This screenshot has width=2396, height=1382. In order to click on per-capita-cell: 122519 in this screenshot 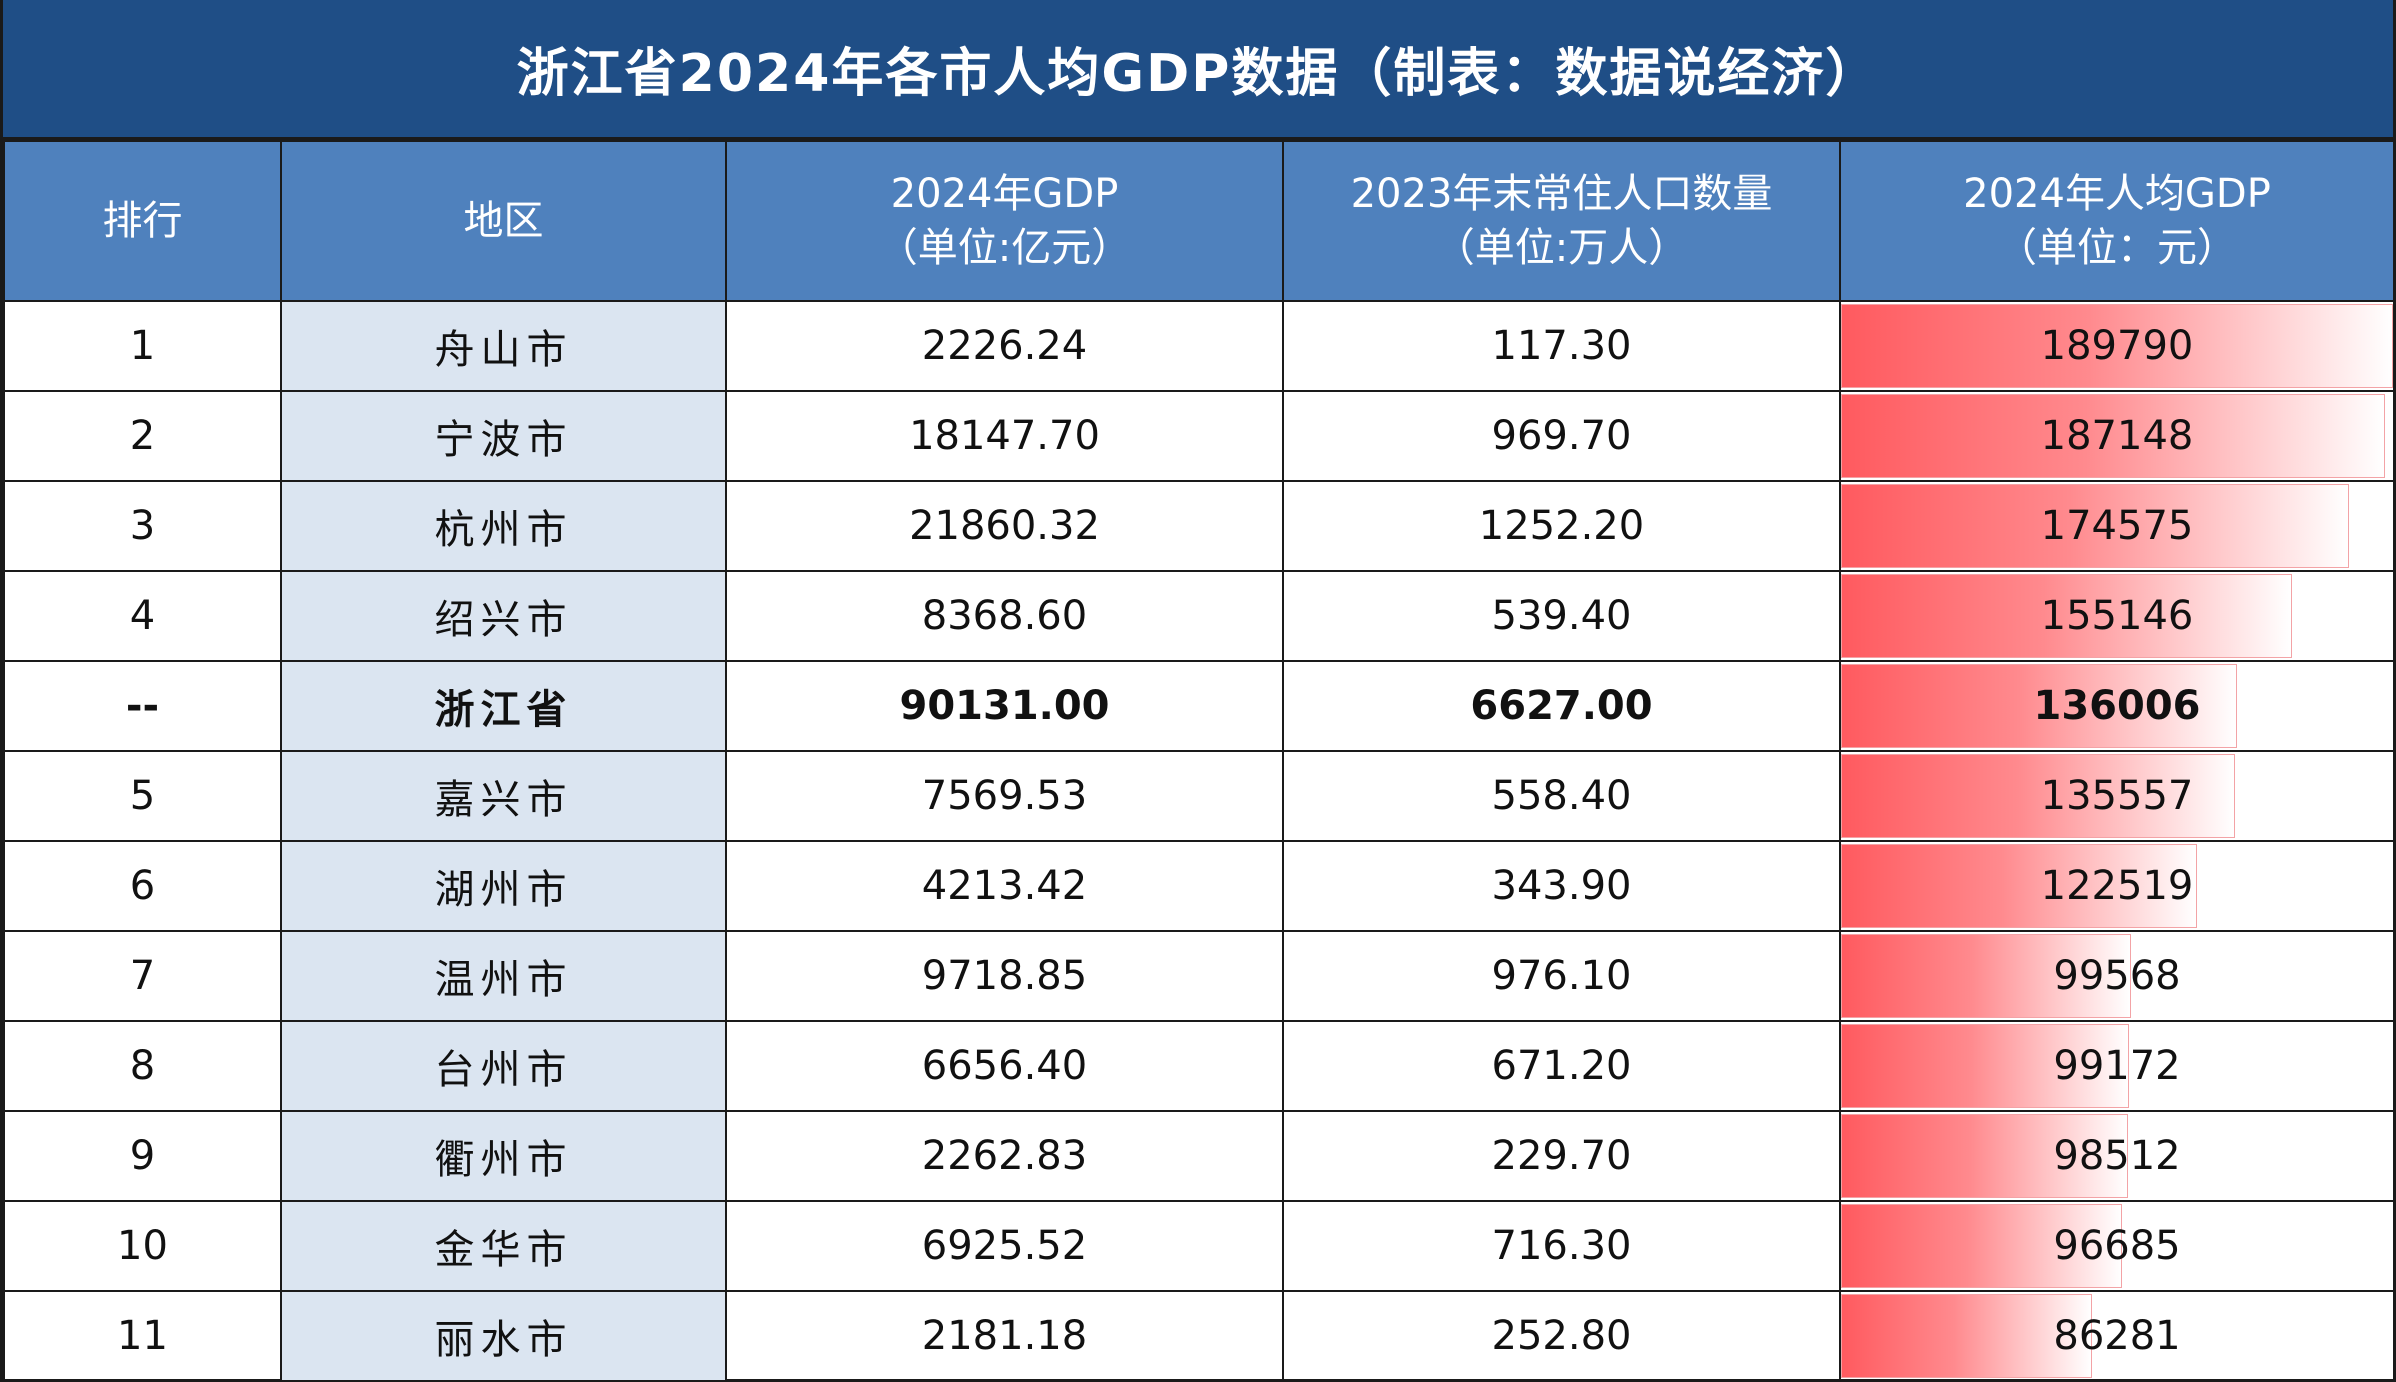, I will do `click(2117, 886)`.